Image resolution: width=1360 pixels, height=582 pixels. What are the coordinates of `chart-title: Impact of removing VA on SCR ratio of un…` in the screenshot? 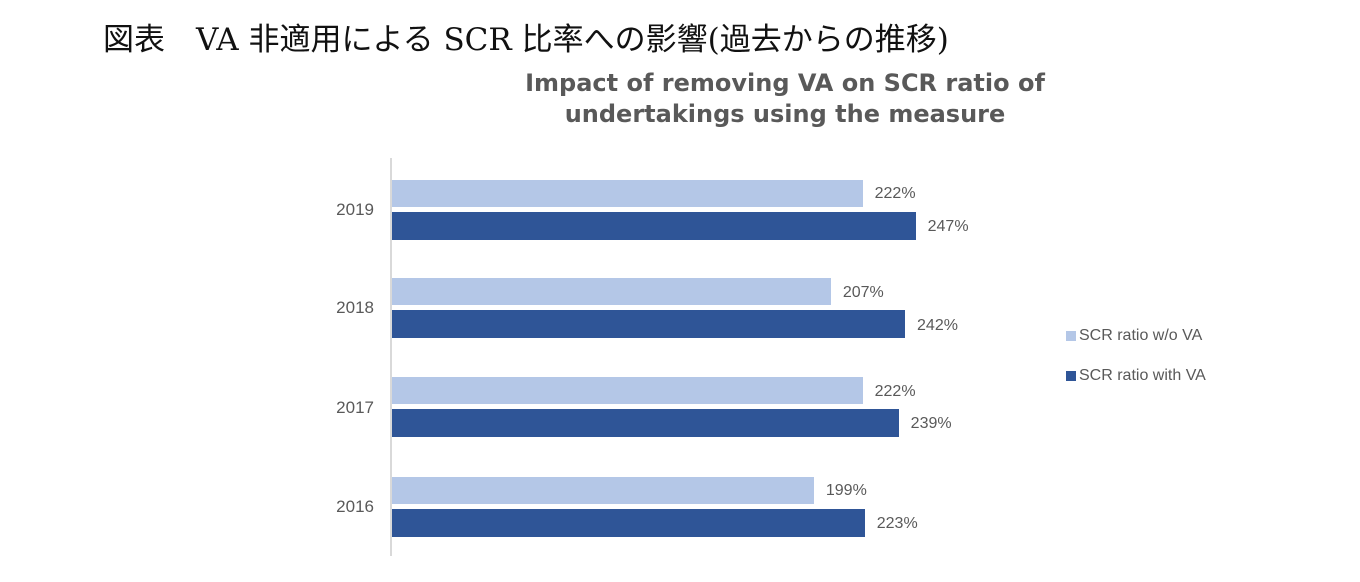 It's located at (785, 99).